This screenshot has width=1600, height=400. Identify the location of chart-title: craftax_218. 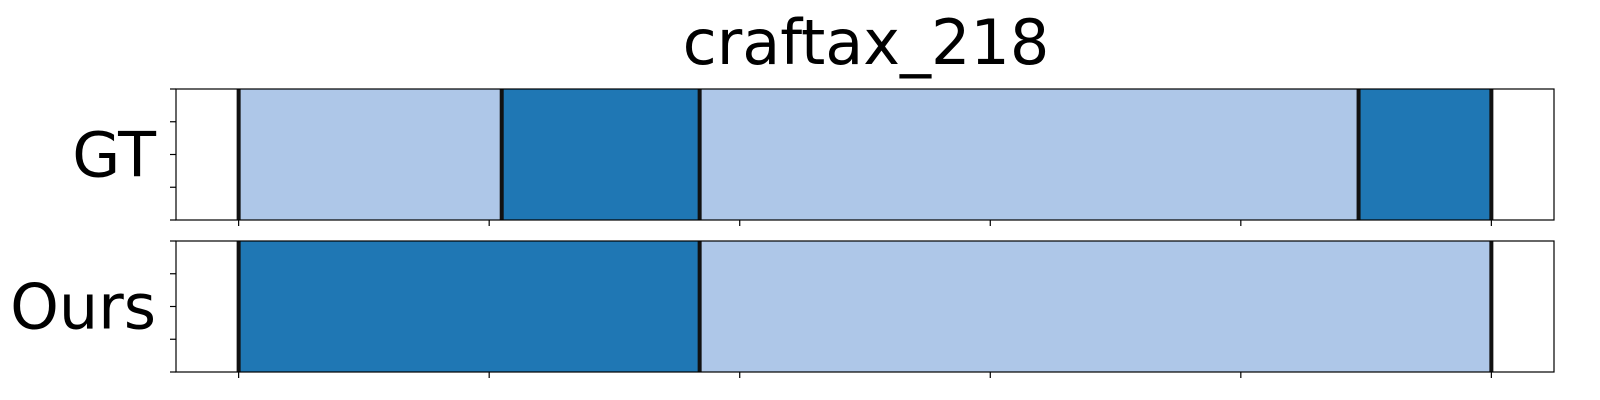
(866, 42).